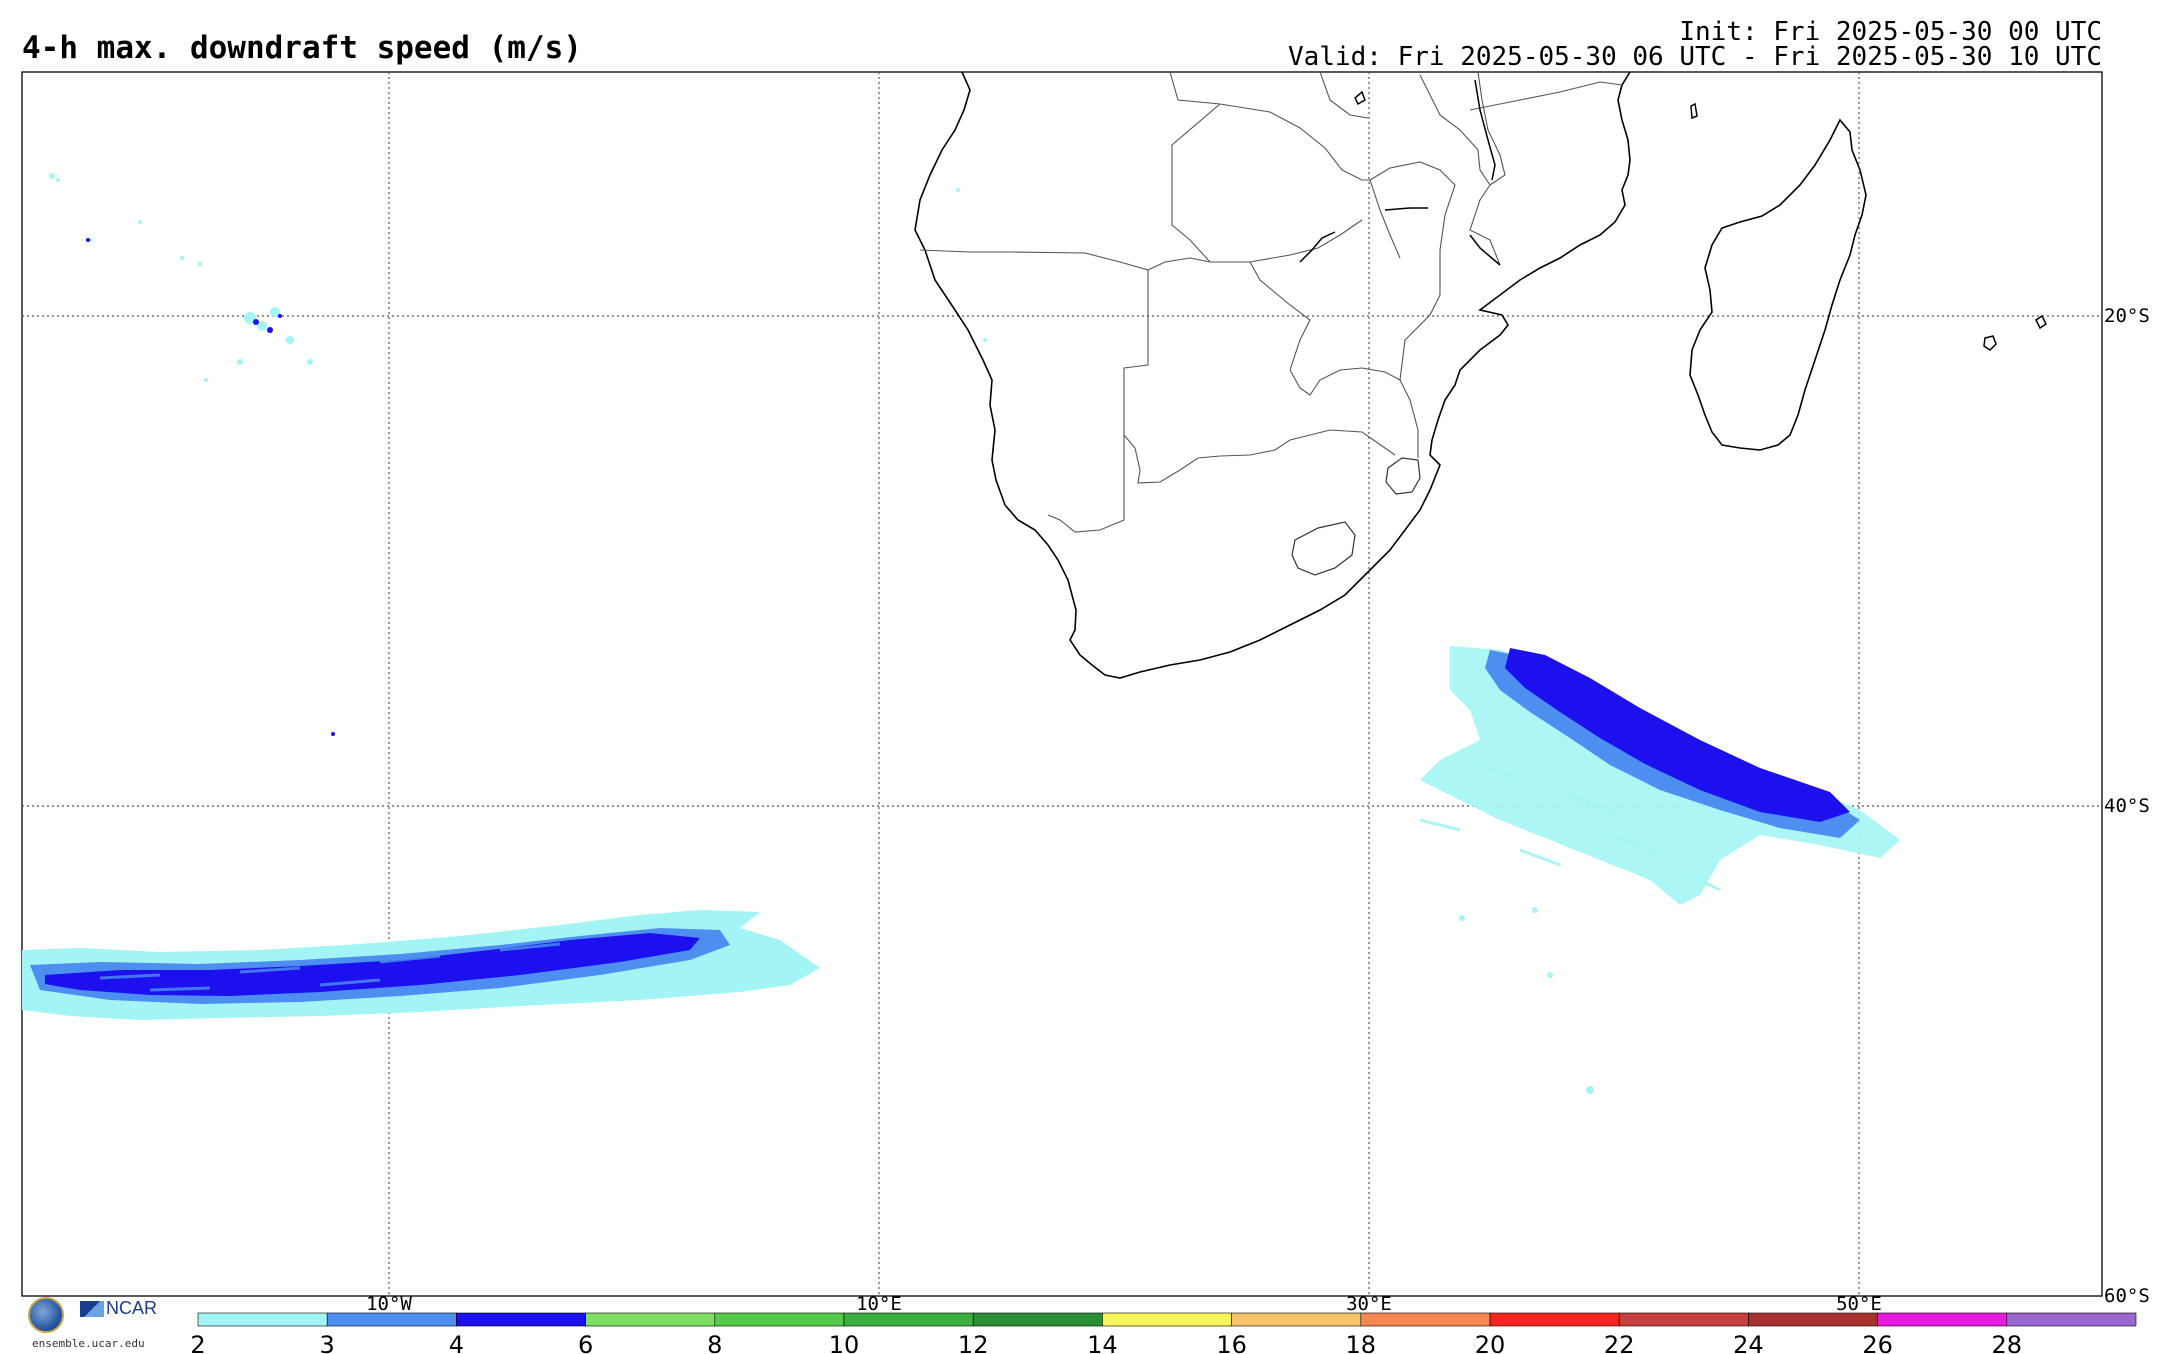  I want to click on map-title: 4-h max. downdraft speed (m/s), so click(302, 48).